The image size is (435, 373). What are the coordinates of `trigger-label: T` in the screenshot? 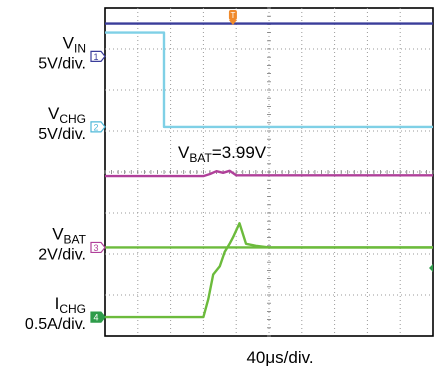 It's located at (232, 15).